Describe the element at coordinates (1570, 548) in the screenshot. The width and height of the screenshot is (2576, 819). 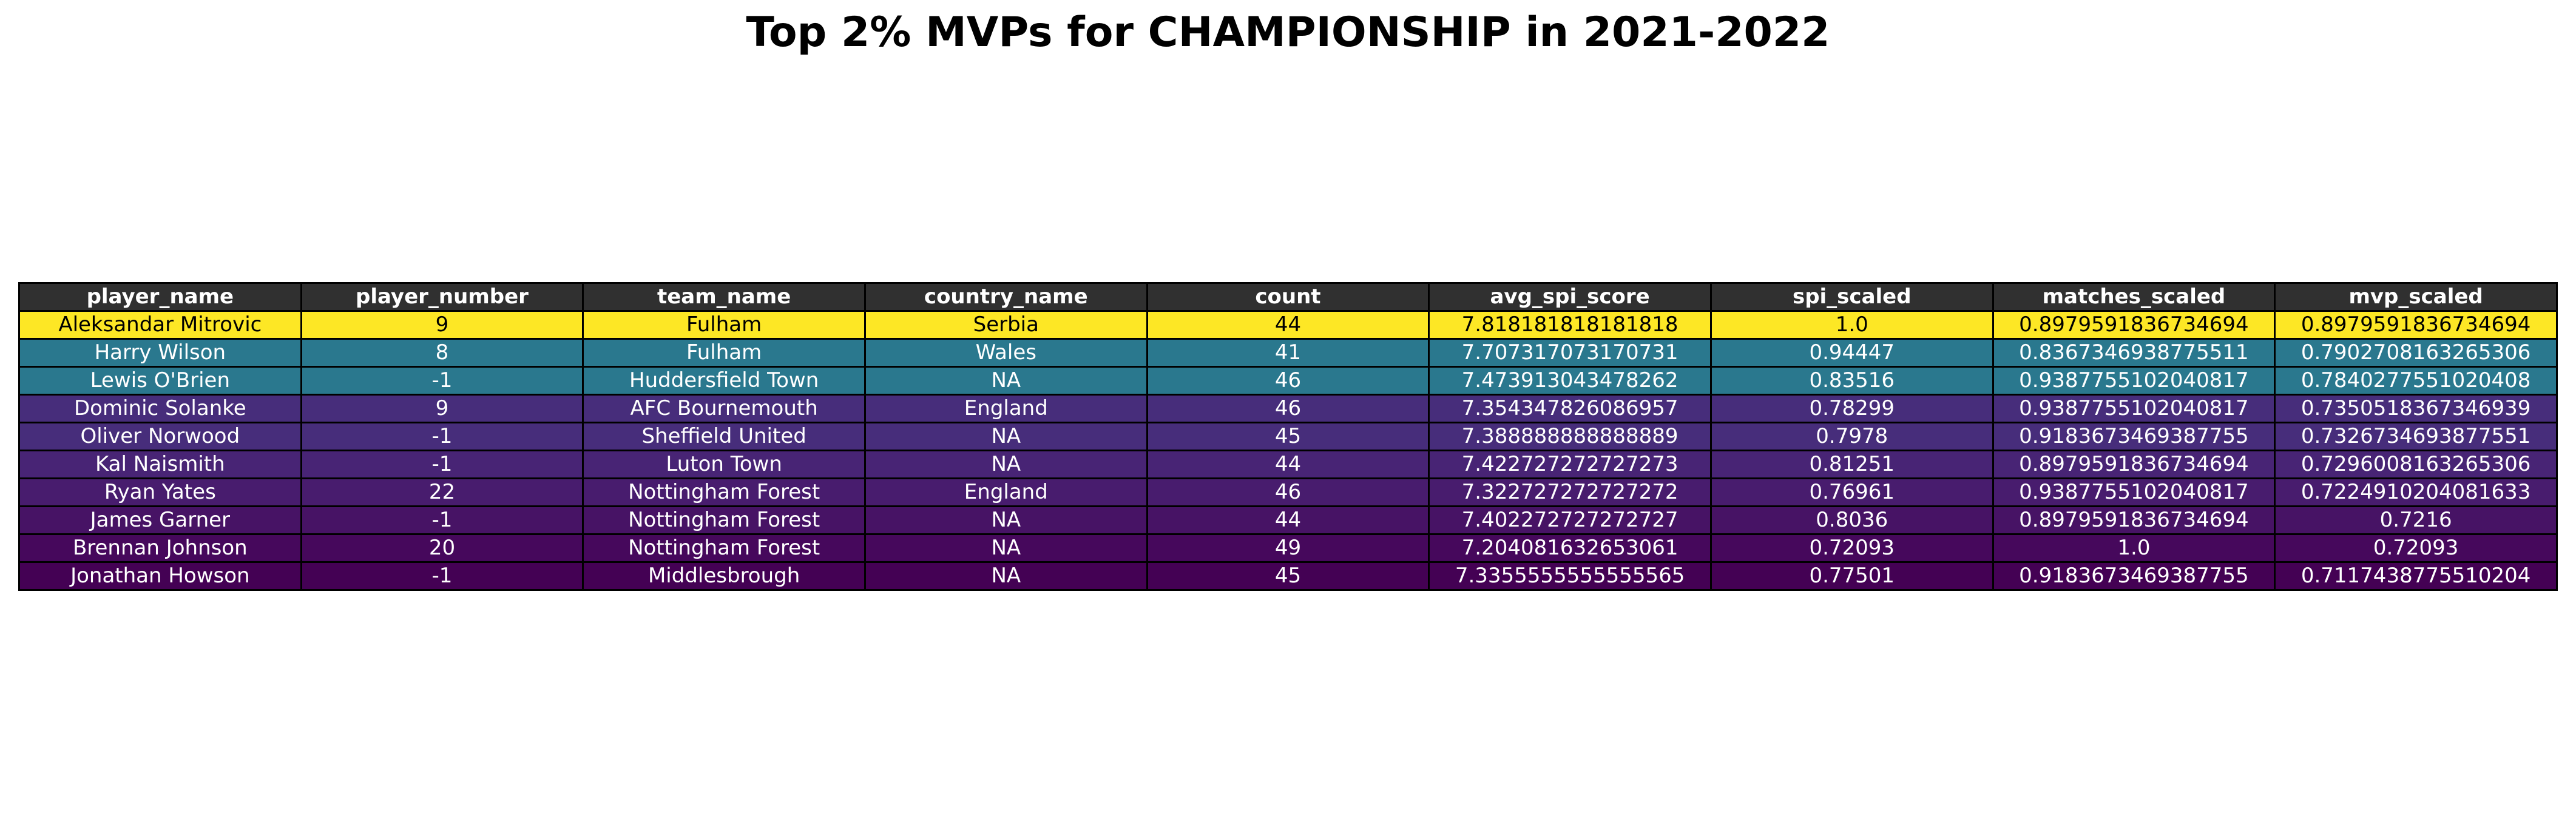
I see `cell-avg-spi-score: 7.204081632653061` at that location.